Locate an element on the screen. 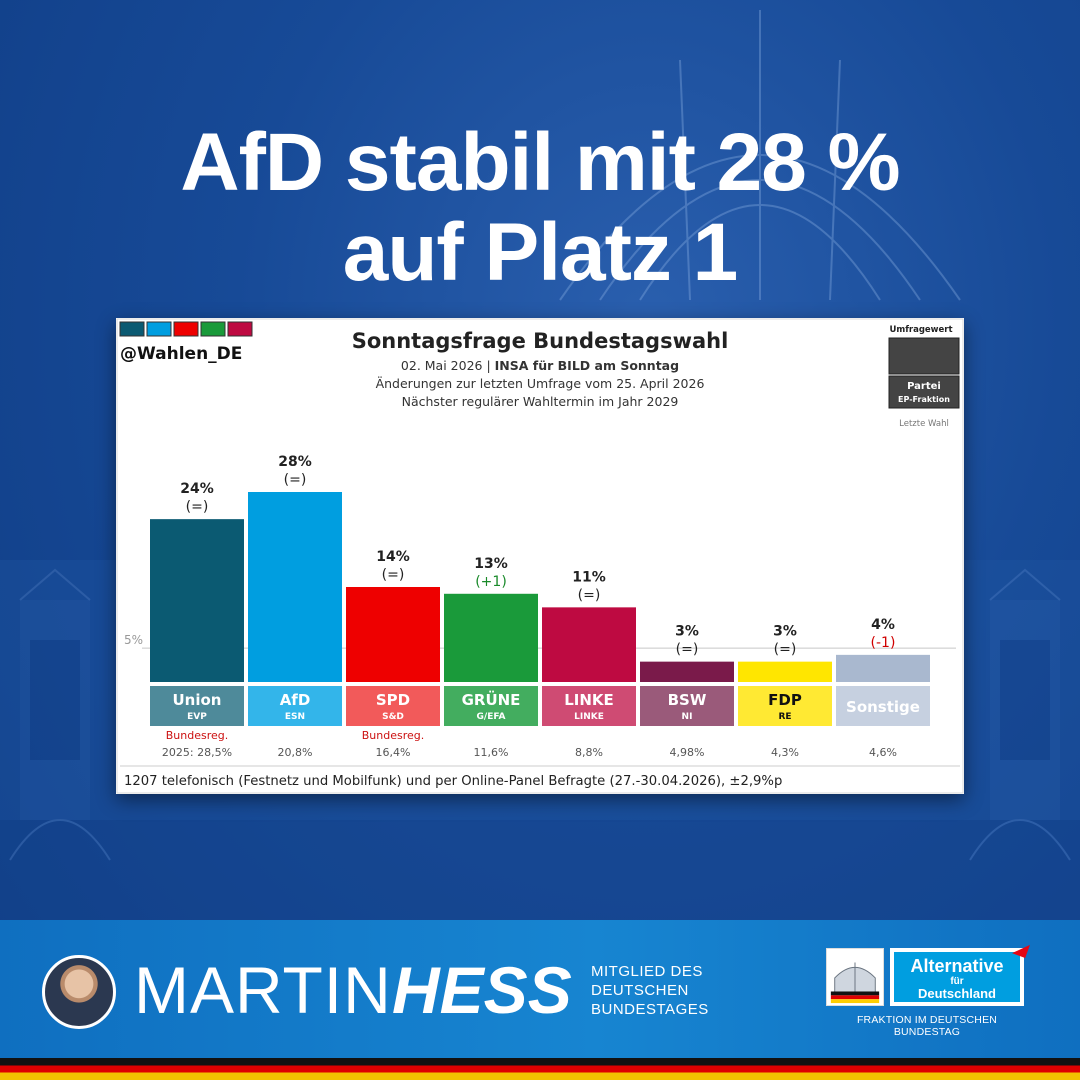 Image resolution: width=1080 pixels, height=1080 pixels. party-name: GRÜNE is located at coordinates (491, 699).